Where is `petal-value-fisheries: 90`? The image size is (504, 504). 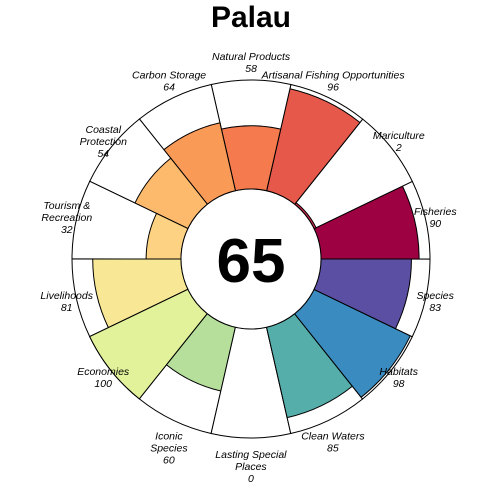 petal-value-fisheries: 90 is located at coordinates (435, 224).